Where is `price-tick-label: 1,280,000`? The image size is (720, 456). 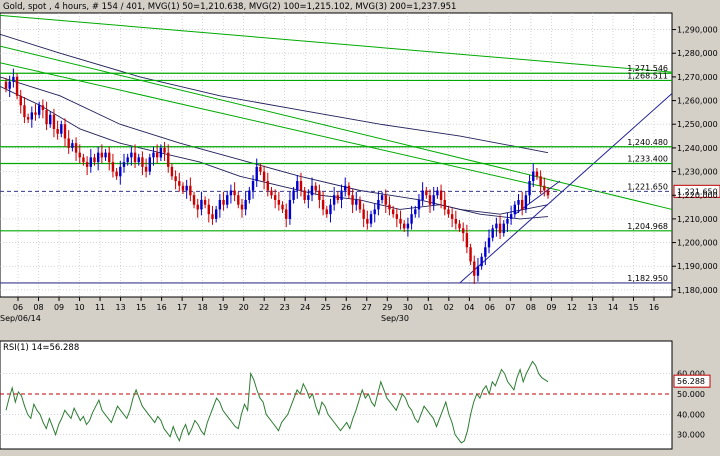 price-tick-label: 1,280,000 is located at coordinates (697, 53).